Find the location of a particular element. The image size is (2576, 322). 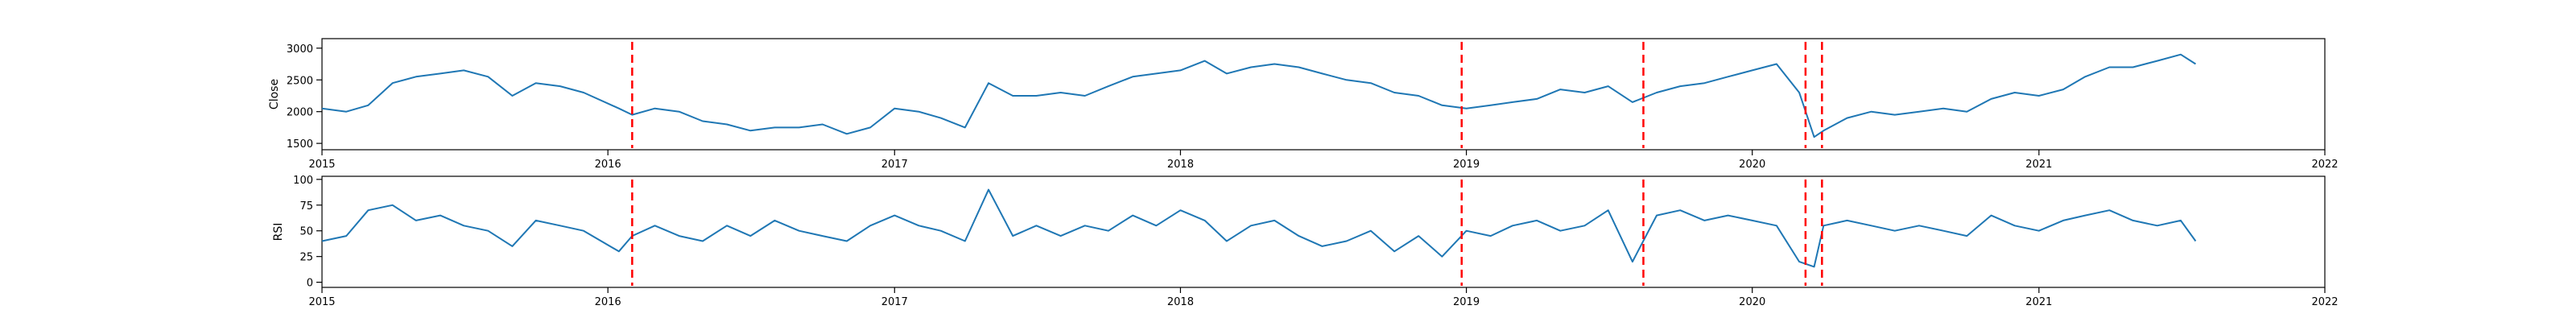

close-x-tick-label: 2016 is located at coordinates (608, 165).